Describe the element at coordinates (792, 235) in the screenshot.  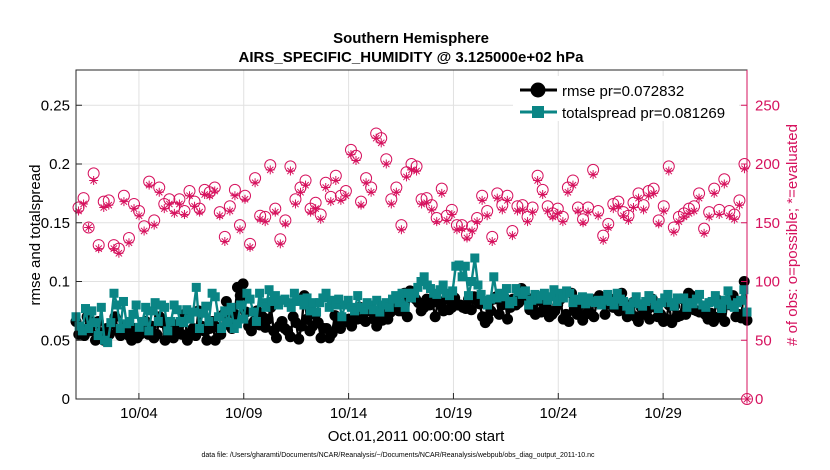
I see `y-axis-label-right: # of obs: o=possible; *=evaluated` at that location.